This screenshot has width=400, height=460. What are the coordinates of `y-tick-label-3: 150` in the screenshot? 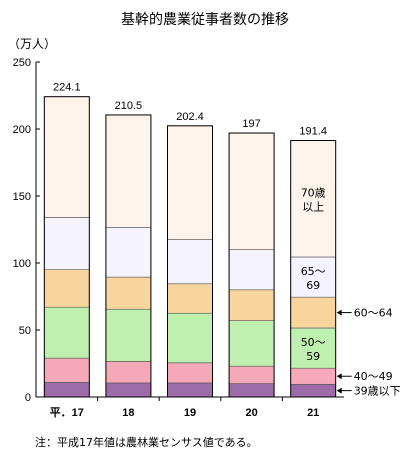 It's located at (22, 197).